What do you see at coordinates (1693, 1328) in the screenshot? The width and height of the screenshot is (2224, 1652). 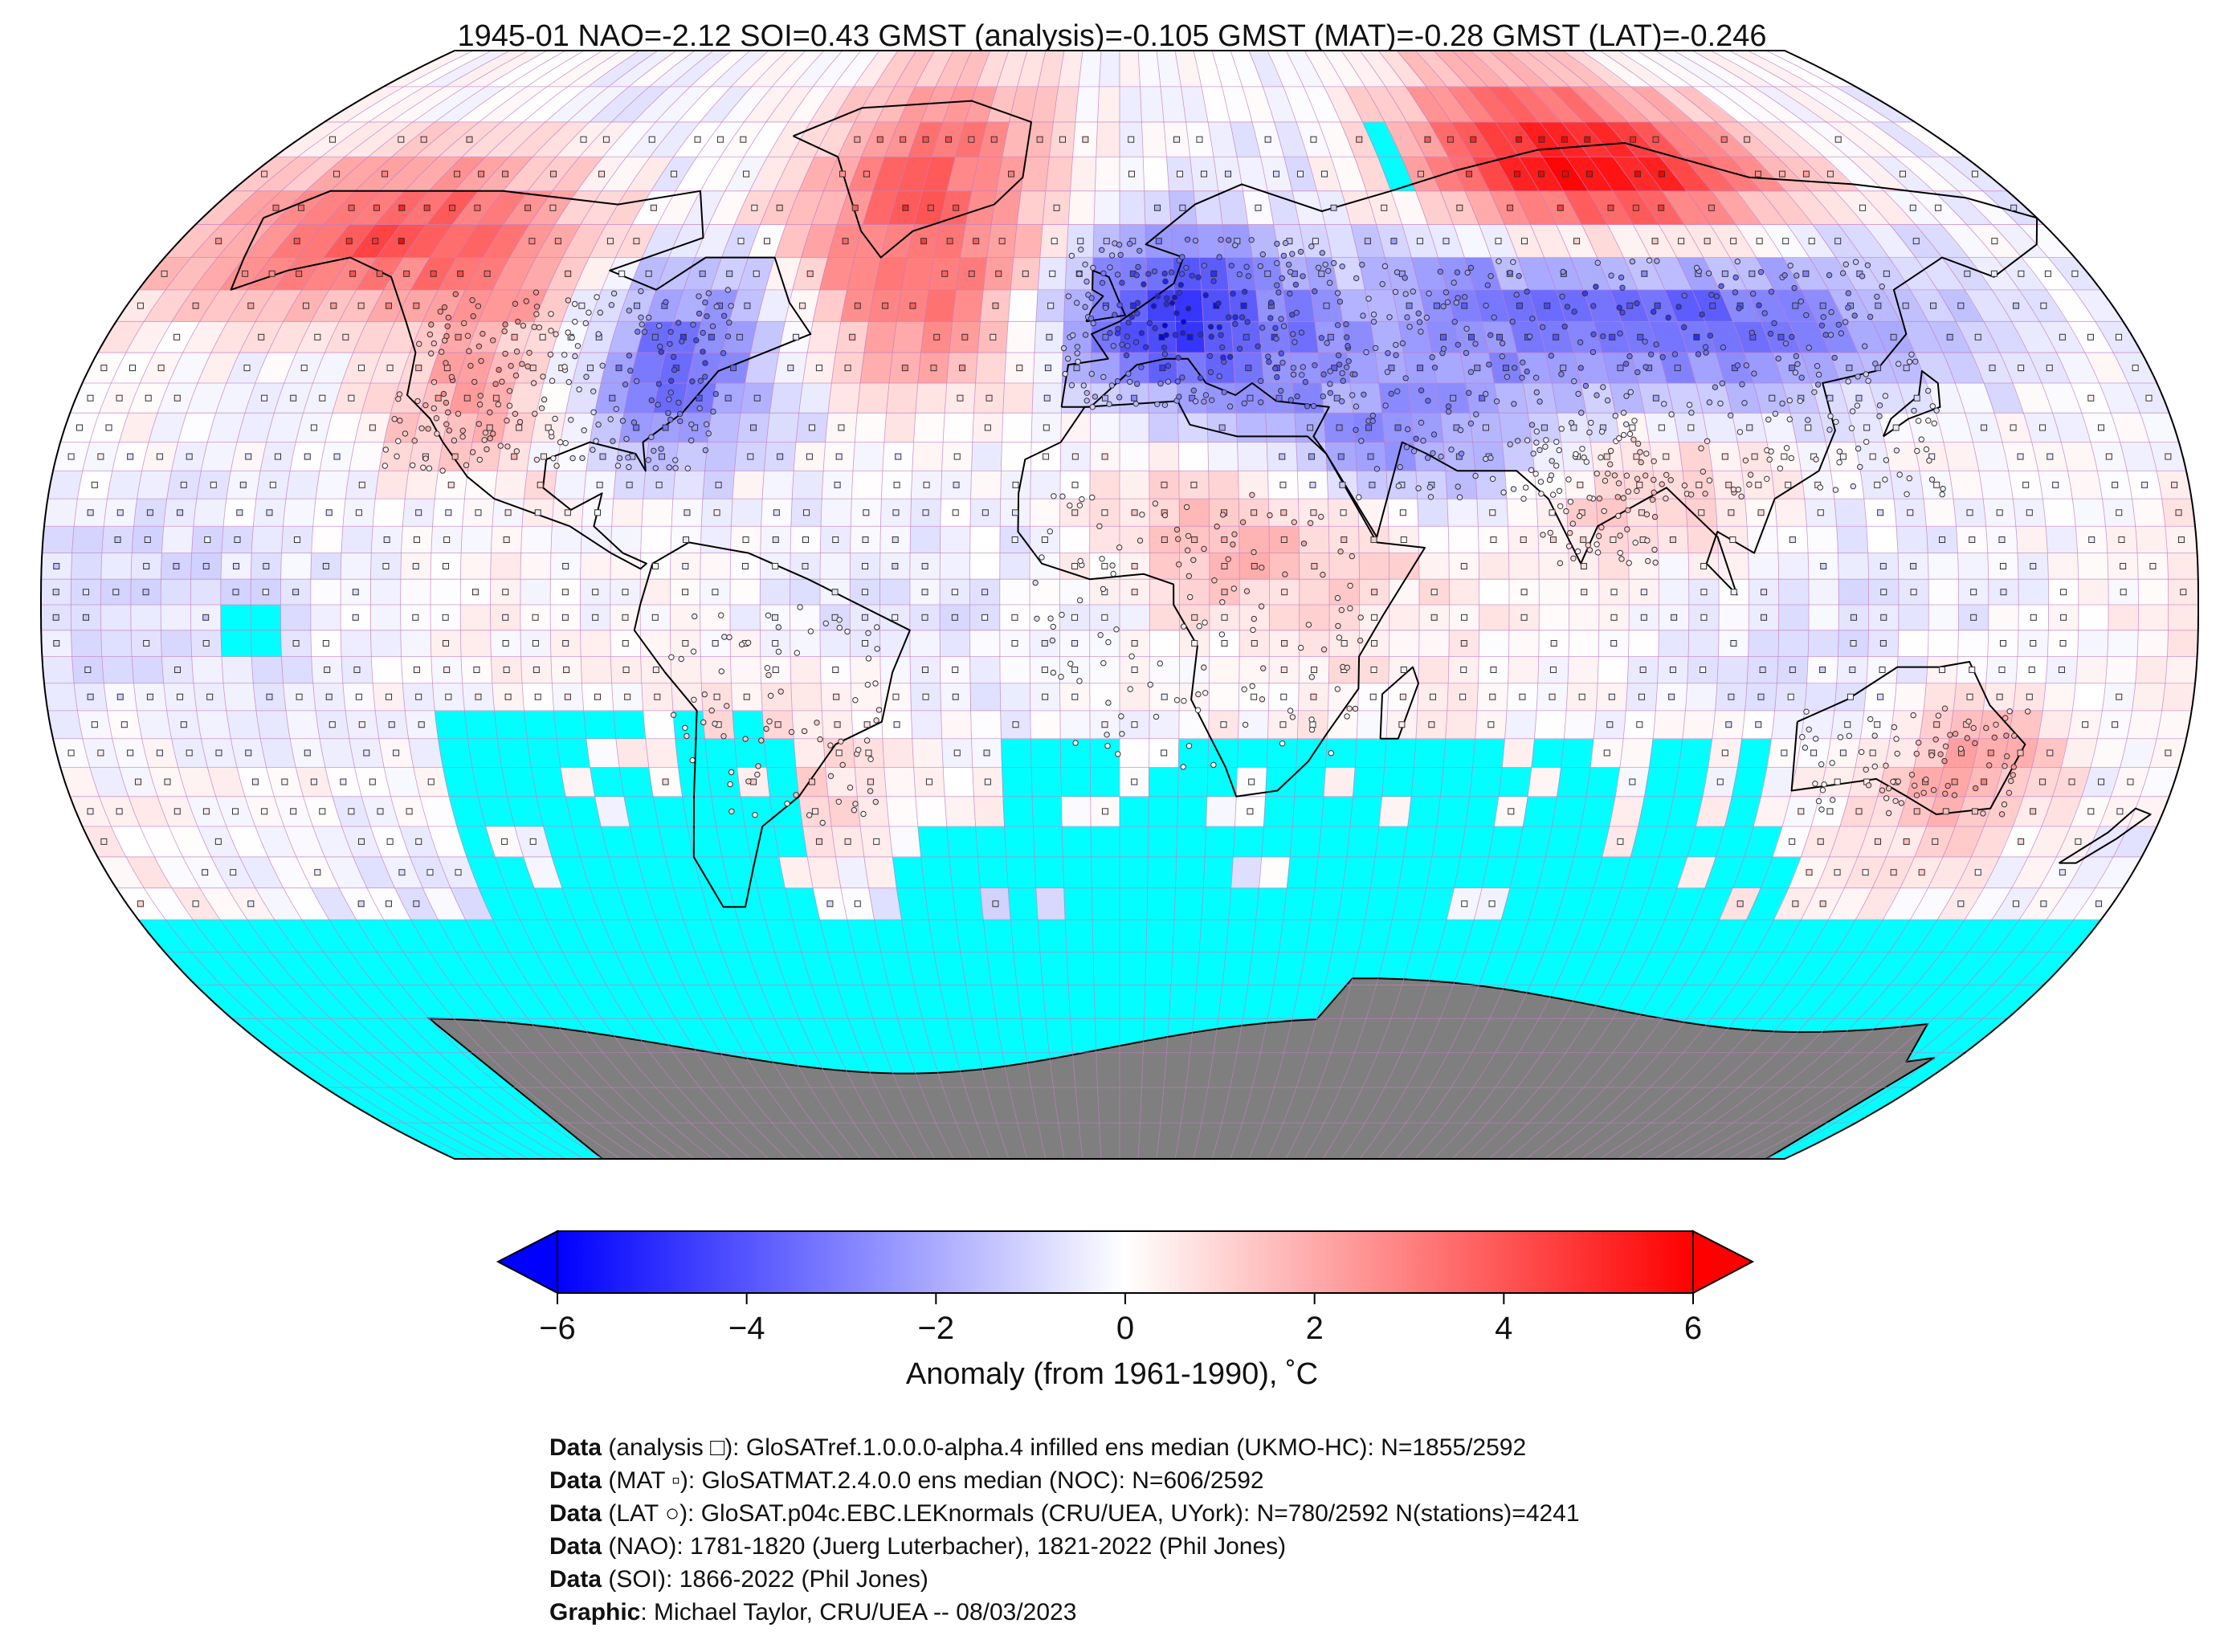 I see `tick-label: 6` at bounding box center [1693, 1328].